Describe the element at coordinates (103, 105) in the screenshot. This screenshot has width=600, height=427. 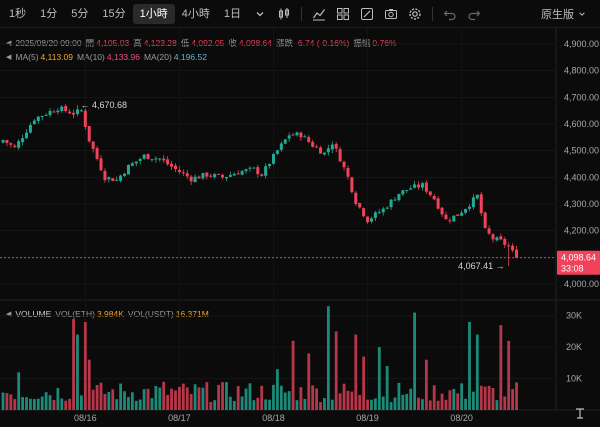
I see `high-annotation: ← 4,670.68` at that location.